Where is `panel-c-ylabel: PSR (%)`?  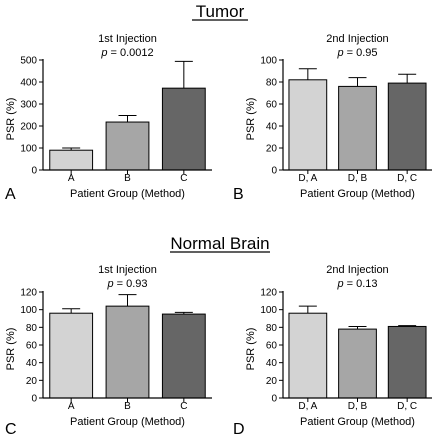
panel-c-ylabel: PSR (%) is located at coordinates (11, 349).